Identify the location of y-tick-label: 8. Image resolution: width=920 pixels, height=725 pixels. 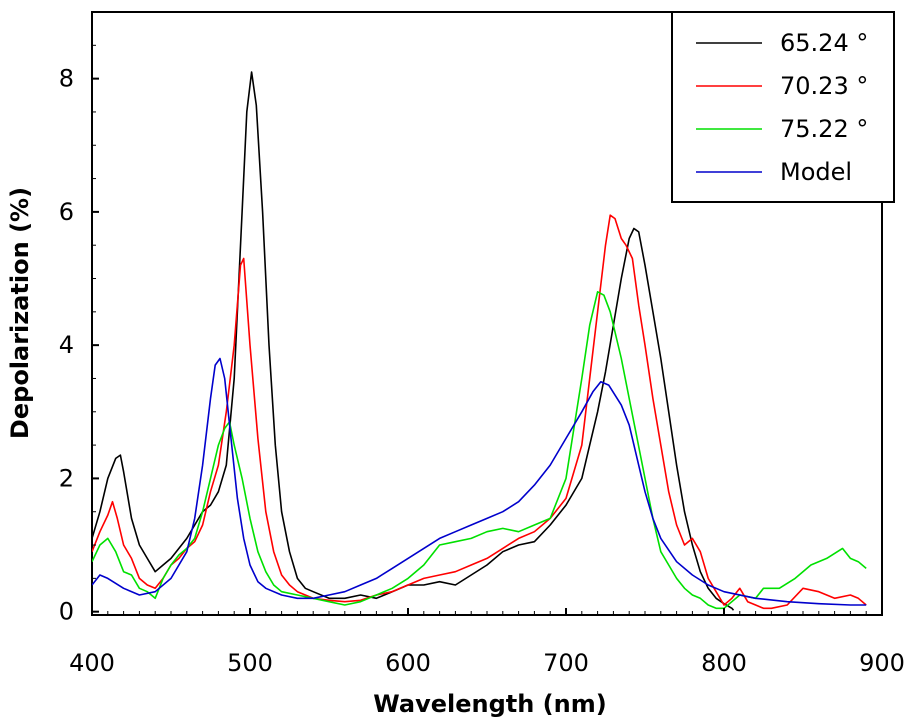
(66, 79).